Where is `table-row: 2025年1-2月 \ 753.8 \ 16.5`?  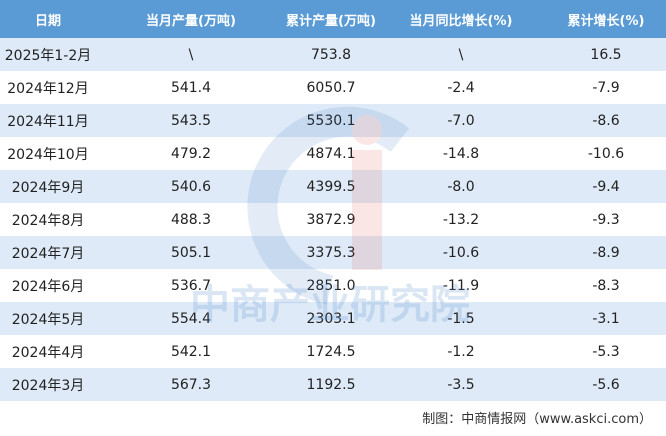 table-row: 2025年1-2月 \ 753.8 \ 16.5 is located at coordinates (333, 54).